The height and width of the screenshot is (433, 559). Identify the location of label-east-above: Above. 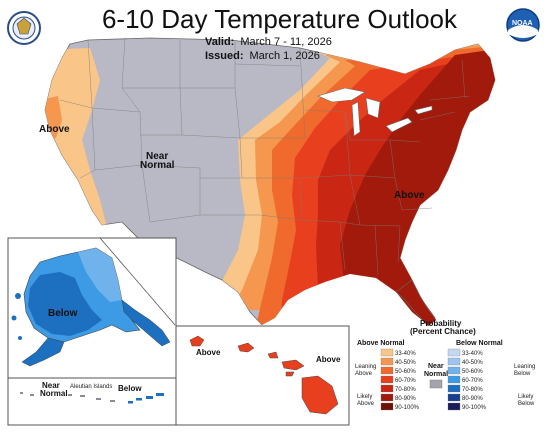
(409, 195).